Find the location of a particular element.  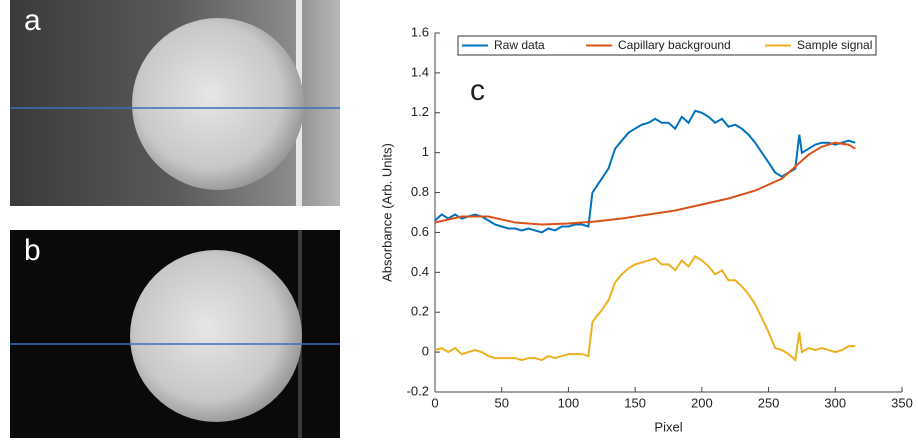

y-tick-label: 0.8 is located at coordinates (420, 191).